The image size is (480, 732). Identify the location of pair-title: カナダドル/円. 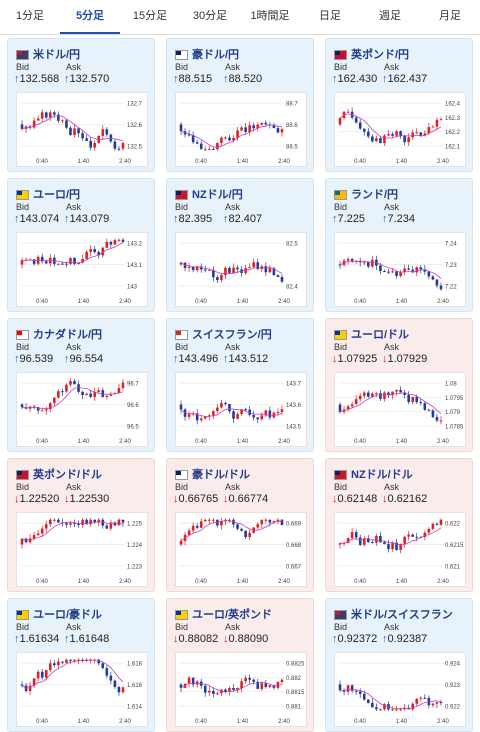
(59, 334).